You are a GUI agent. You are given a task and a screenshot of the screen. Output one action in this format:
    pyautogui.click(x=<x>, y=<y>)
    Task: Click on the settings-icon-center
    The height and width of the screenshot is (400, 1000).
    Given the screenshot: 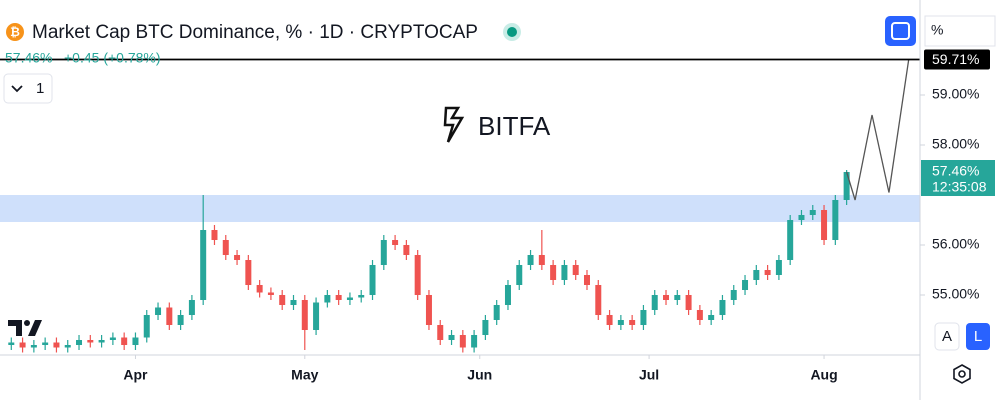 What is the action you would take?
    pyautogui.click(x=962, y=374)
    